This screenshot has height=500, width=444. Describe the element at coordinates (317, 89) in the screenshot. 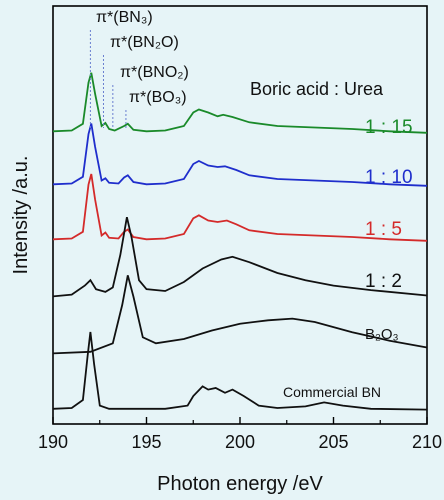

I see `legend-title: Boric acid : Urea` at that location.